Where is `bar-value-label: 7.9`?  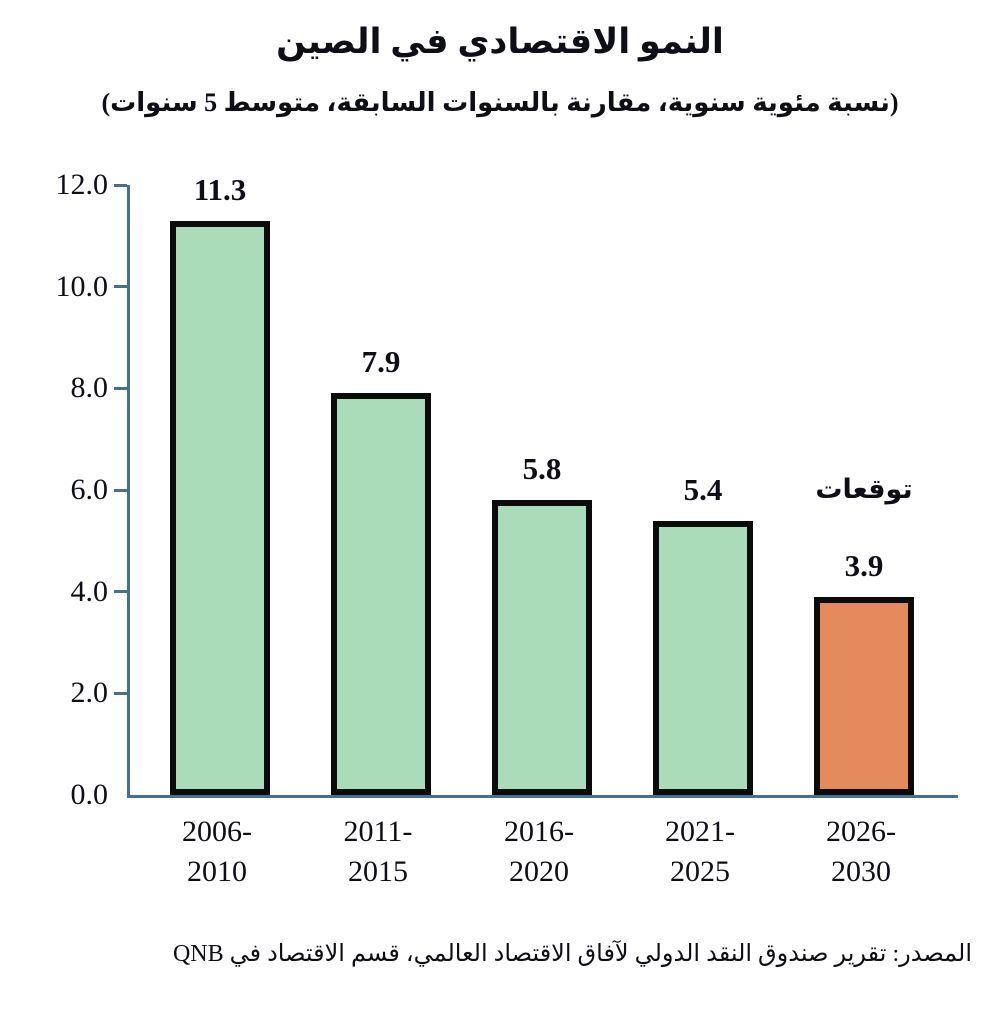
bar-value-label: 7.9 is located at coordinates (381, 362).